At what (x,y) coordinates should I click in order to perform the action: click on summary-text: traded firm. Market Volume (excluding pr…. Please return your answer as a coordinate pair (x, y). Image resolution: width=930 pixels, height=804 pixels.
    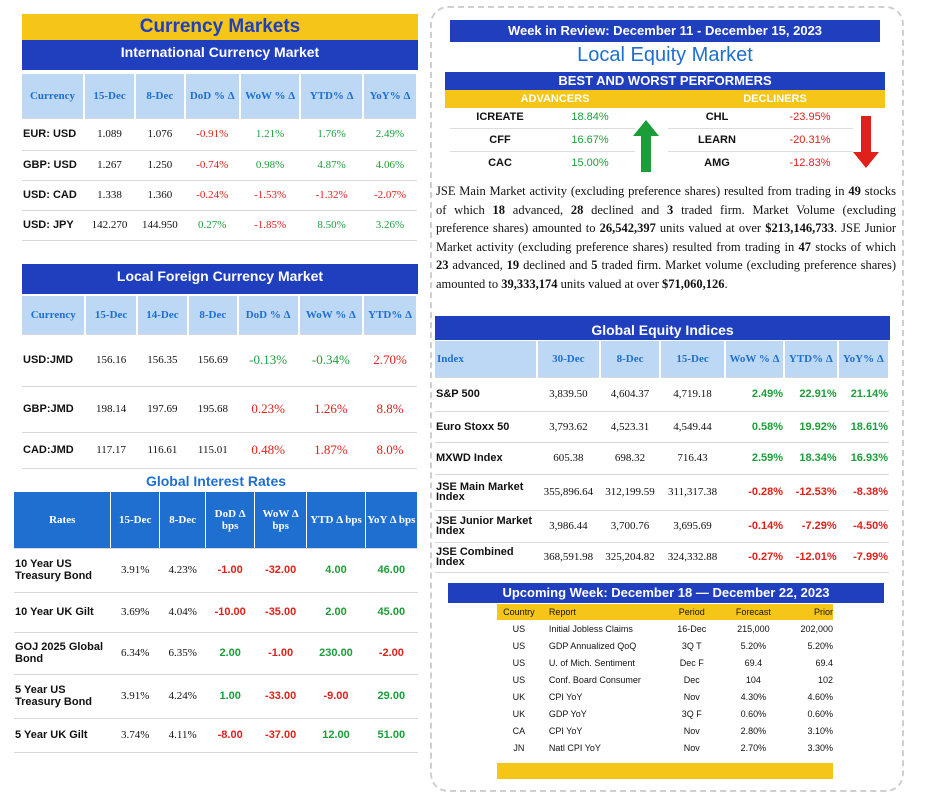
    Looking at the image, I should click on (666, 219).